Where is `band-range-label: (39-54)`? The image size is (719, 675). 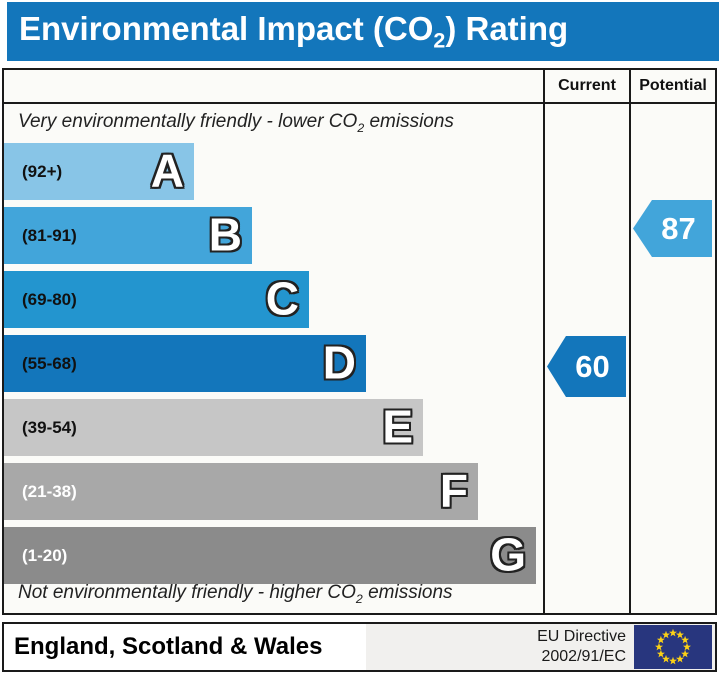 band-range-label: (39-54) is located at coordinates (49, 427).